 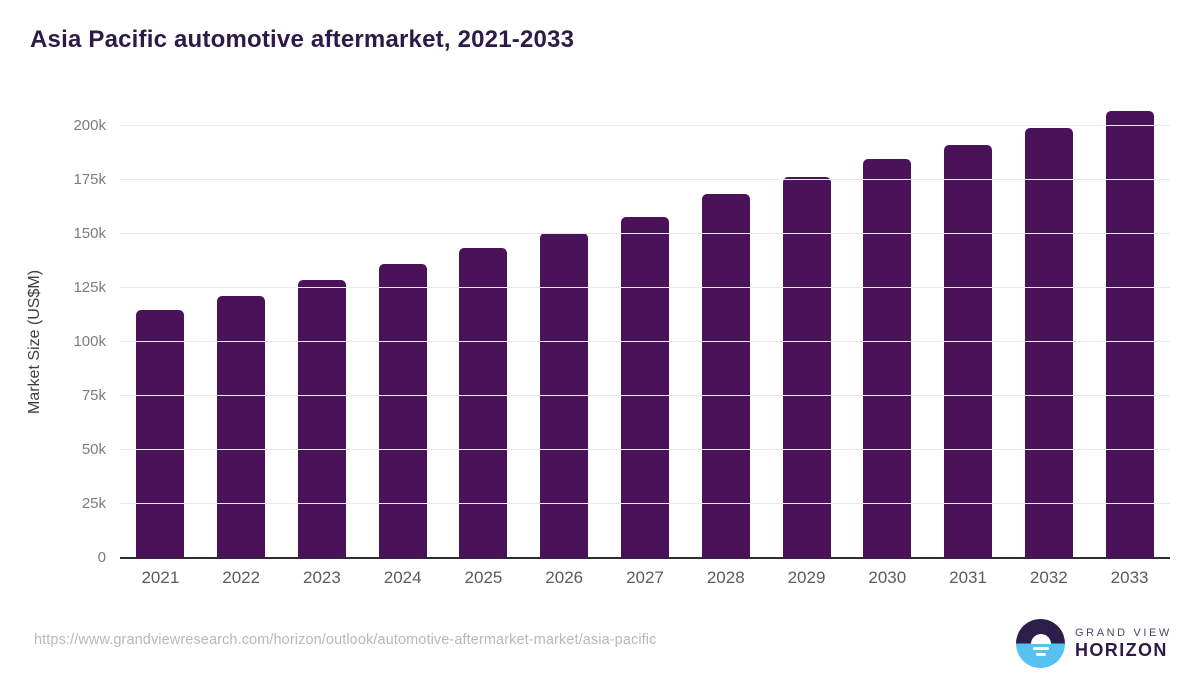 I want to click on bar-2024, so click(x=402, y=410).